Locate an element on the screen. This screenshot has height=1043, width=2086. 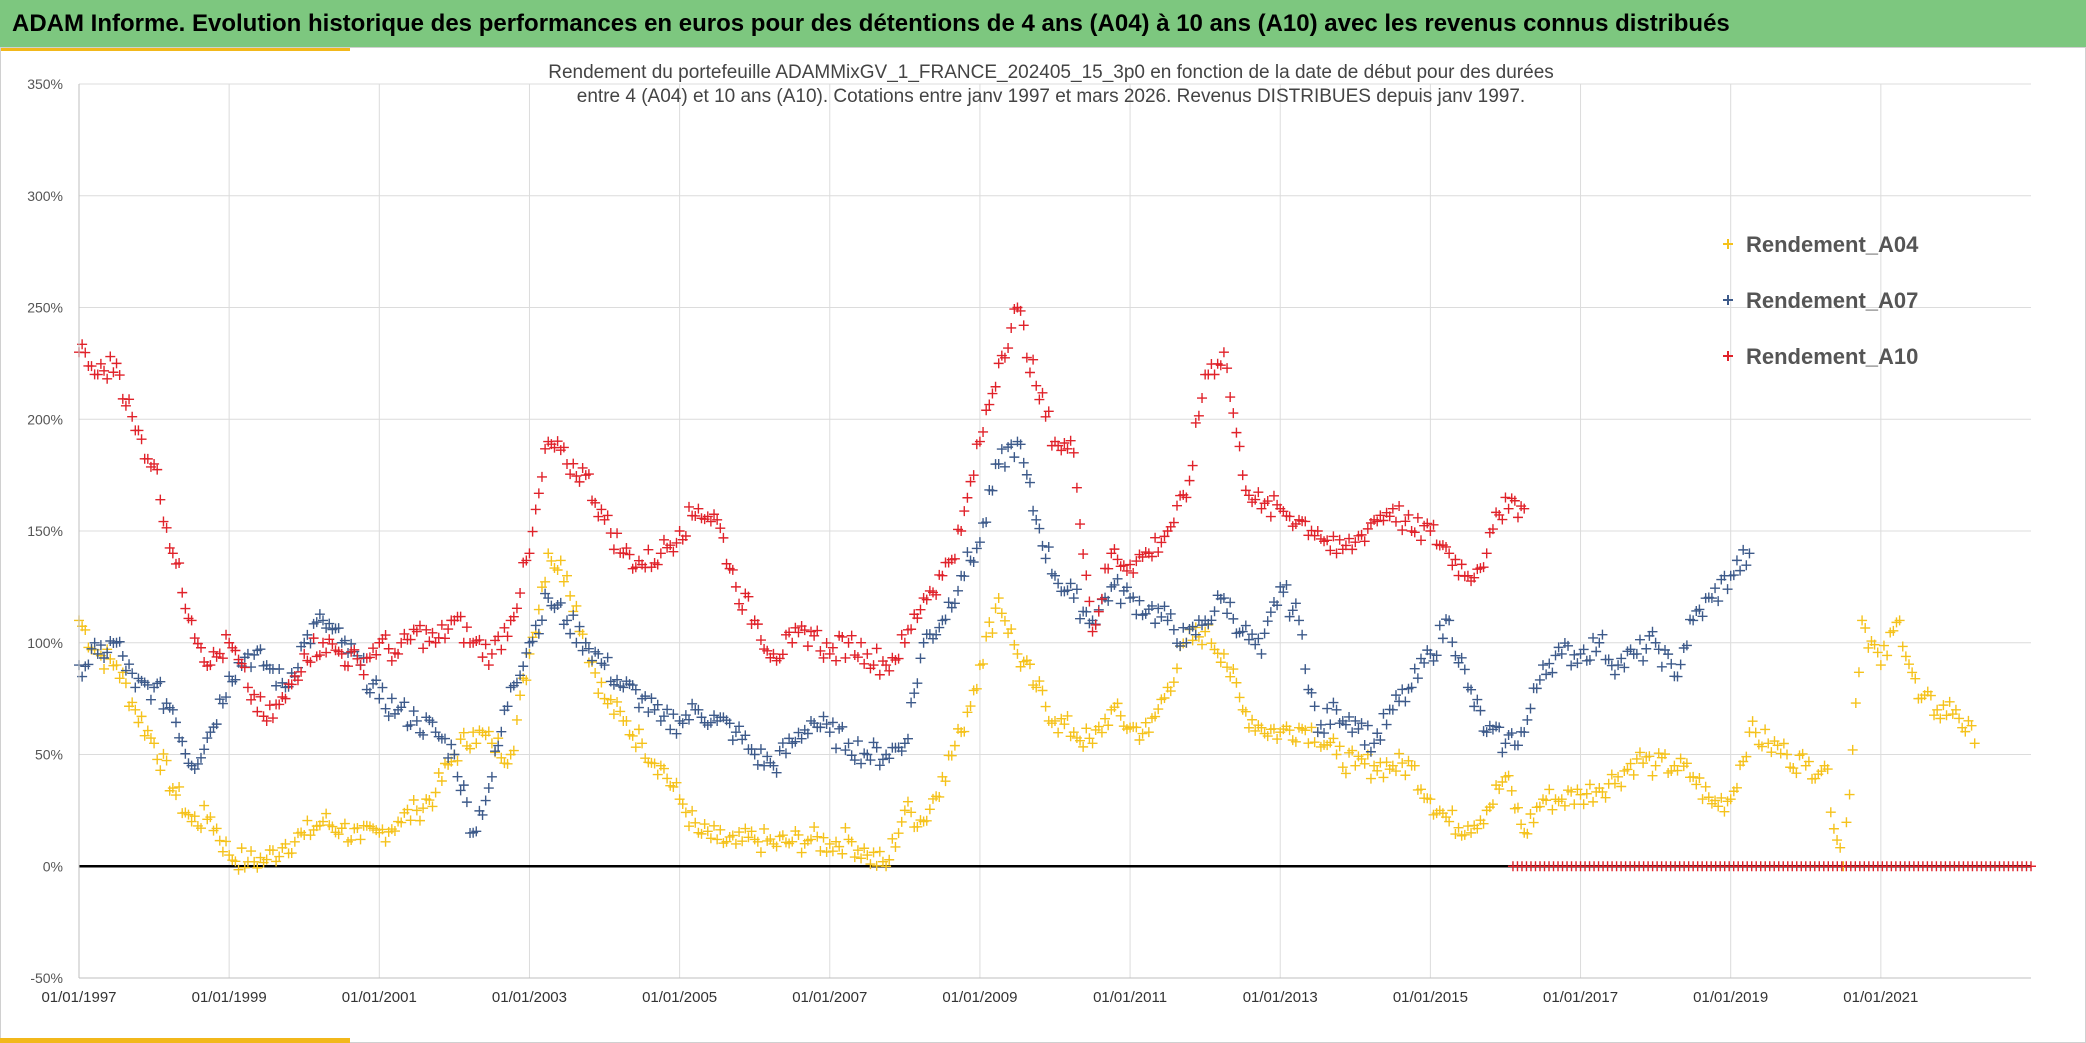
accent-bar-bottom is located at coordinates (175, 1040).